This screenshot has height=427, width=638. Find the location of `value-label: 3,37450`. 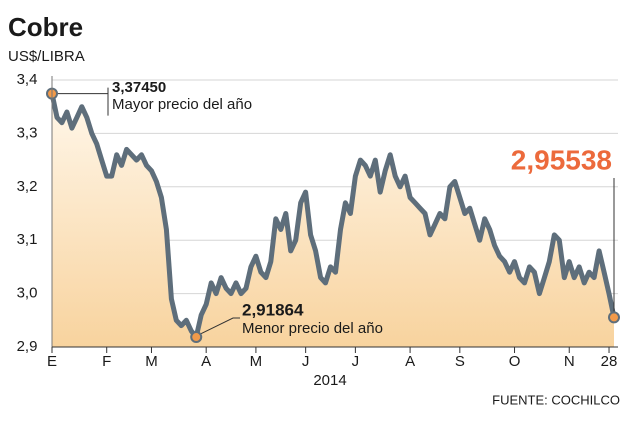

value-label: 3,37450 is located at coordinates (139, 87).